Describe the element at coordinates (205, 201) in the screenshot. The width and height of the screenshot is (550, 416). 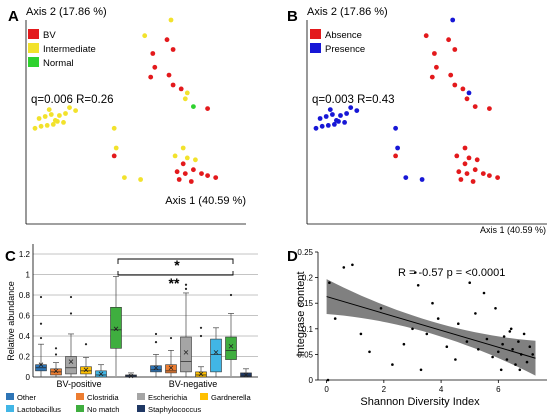
I see `panel-a-xlabel: Axis 1 (40.59 %)` at that location.